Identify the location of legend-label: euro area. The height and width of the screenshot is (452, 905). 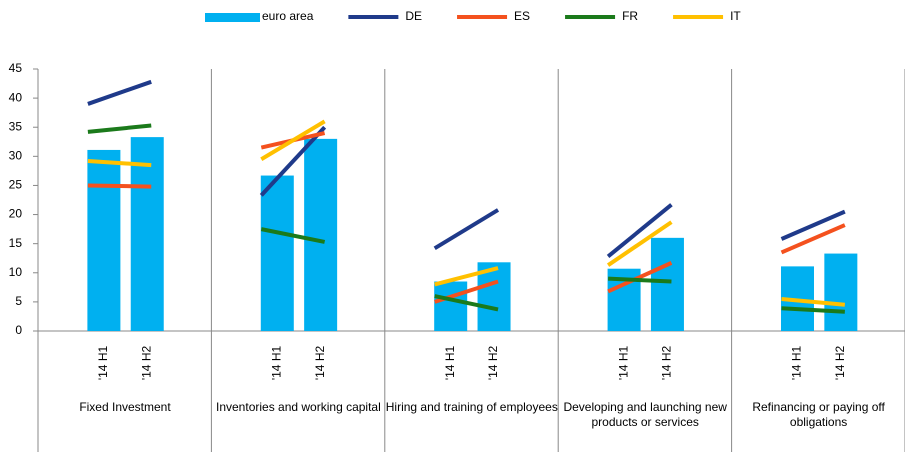
(288, 16).